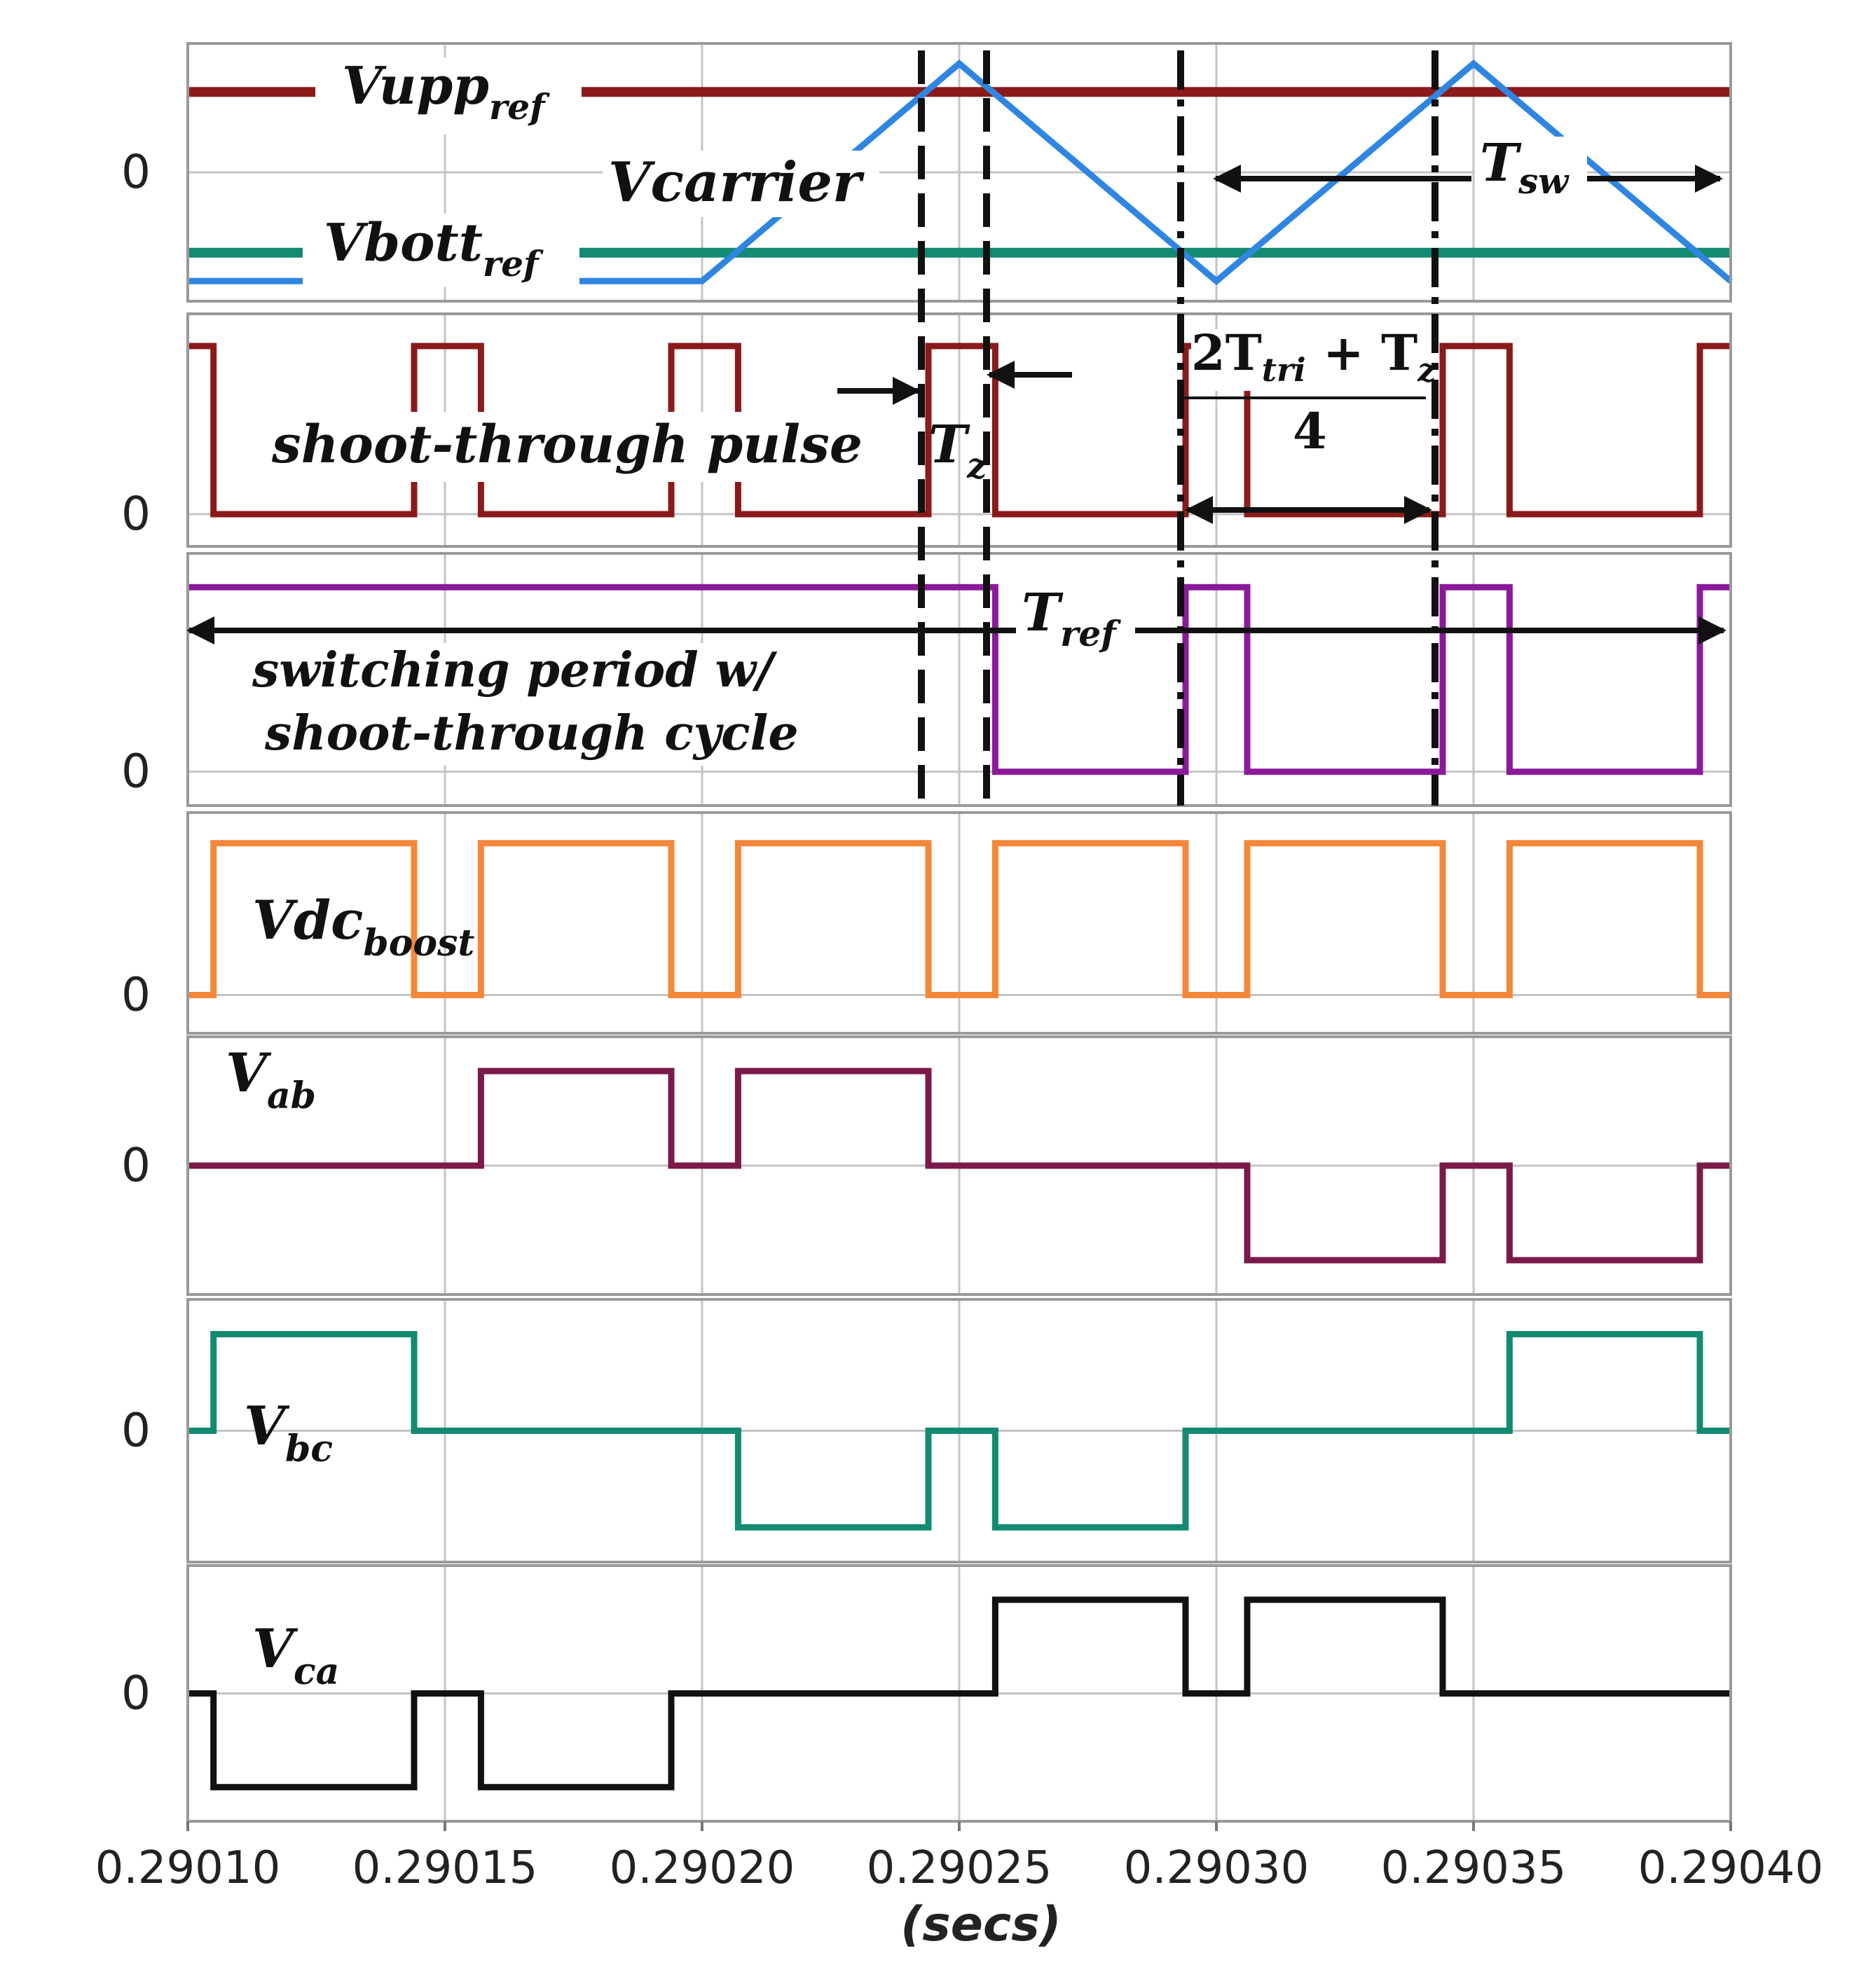  I want to click on vbott-ref-label: Vbottref, so click(434, 248).